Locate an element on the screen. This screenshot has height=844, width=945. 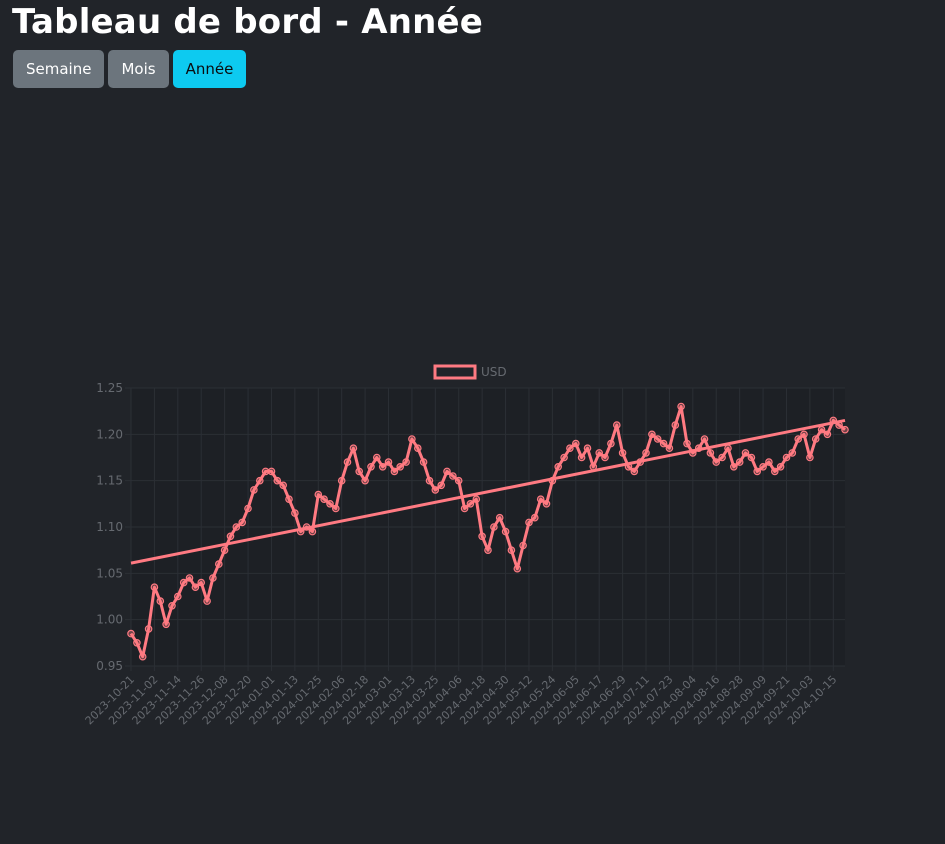
month-button: Mois is located at coordinates (138, 69).